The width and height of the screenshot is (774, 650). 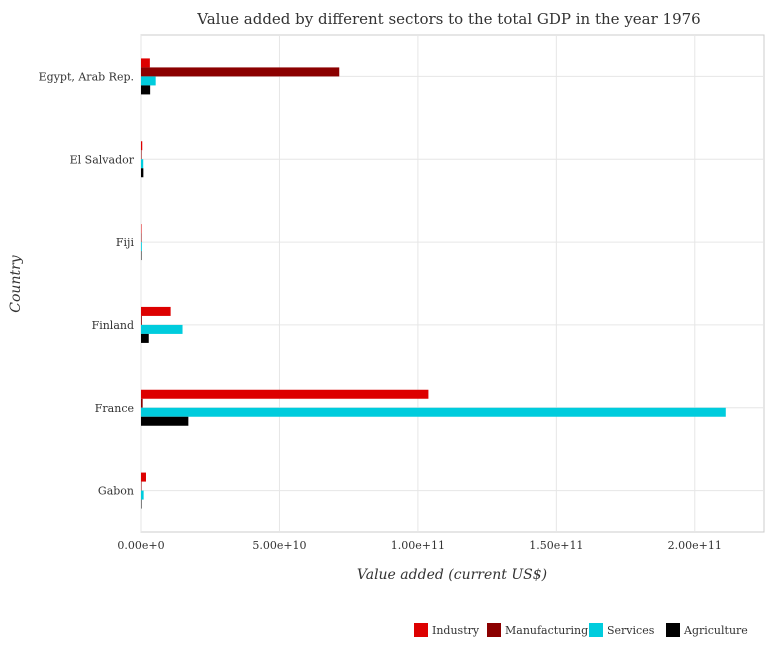 What do you see at coordinates (715, 630) in the screenshot?
I see `legend-label: Agriculture` at bounding box center [715, 630].